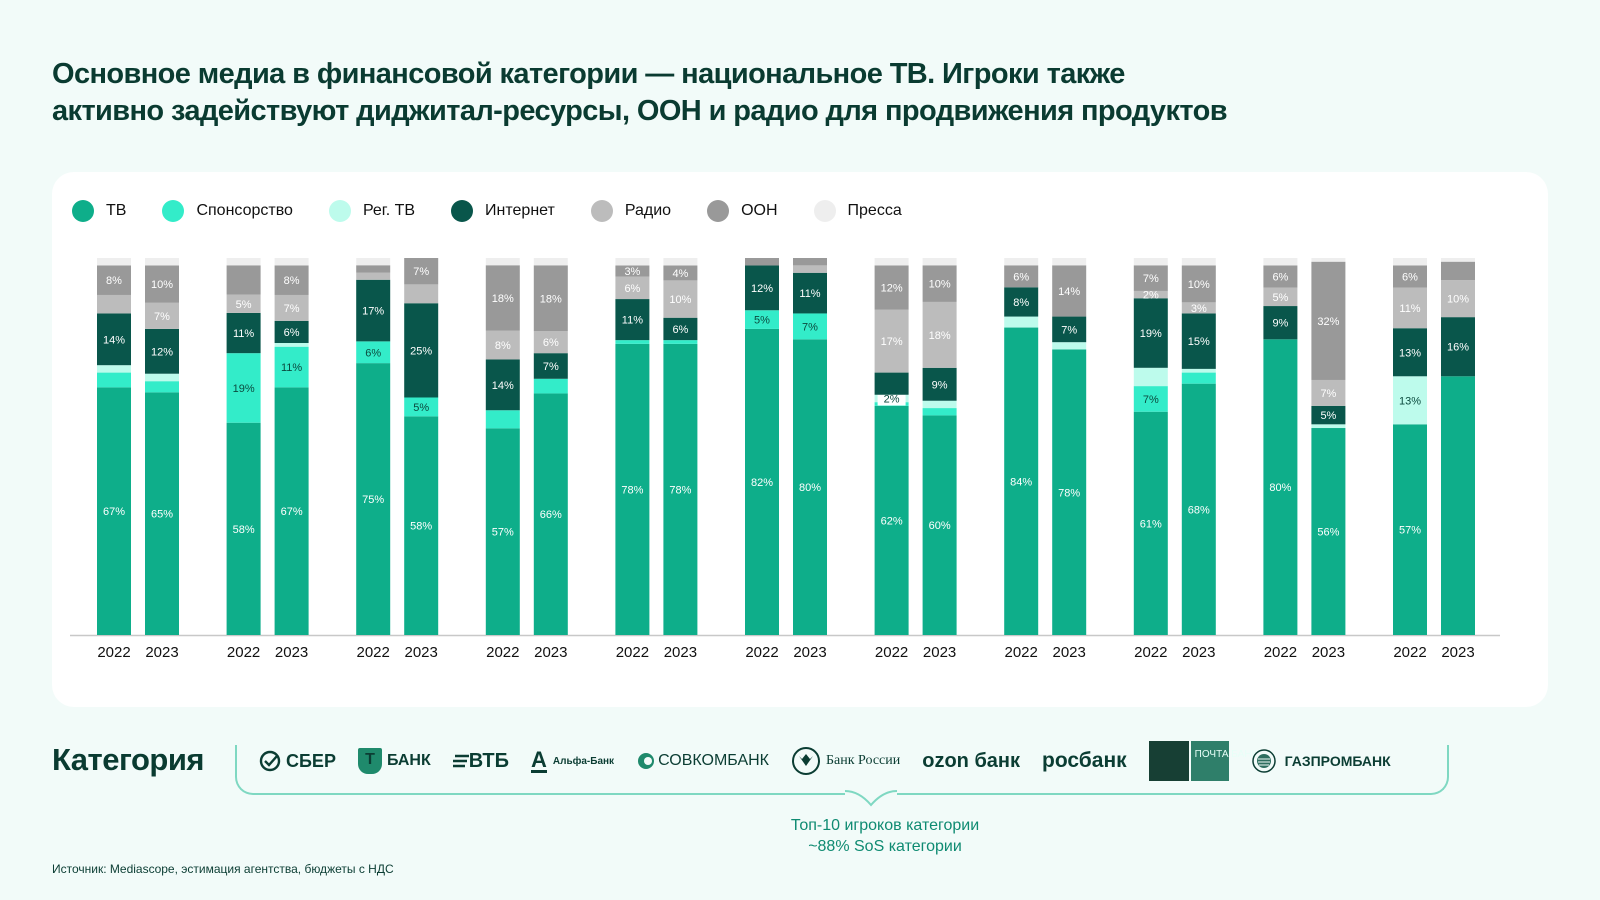  I want to click on logo-text: росбанк, so click(1084, 760).